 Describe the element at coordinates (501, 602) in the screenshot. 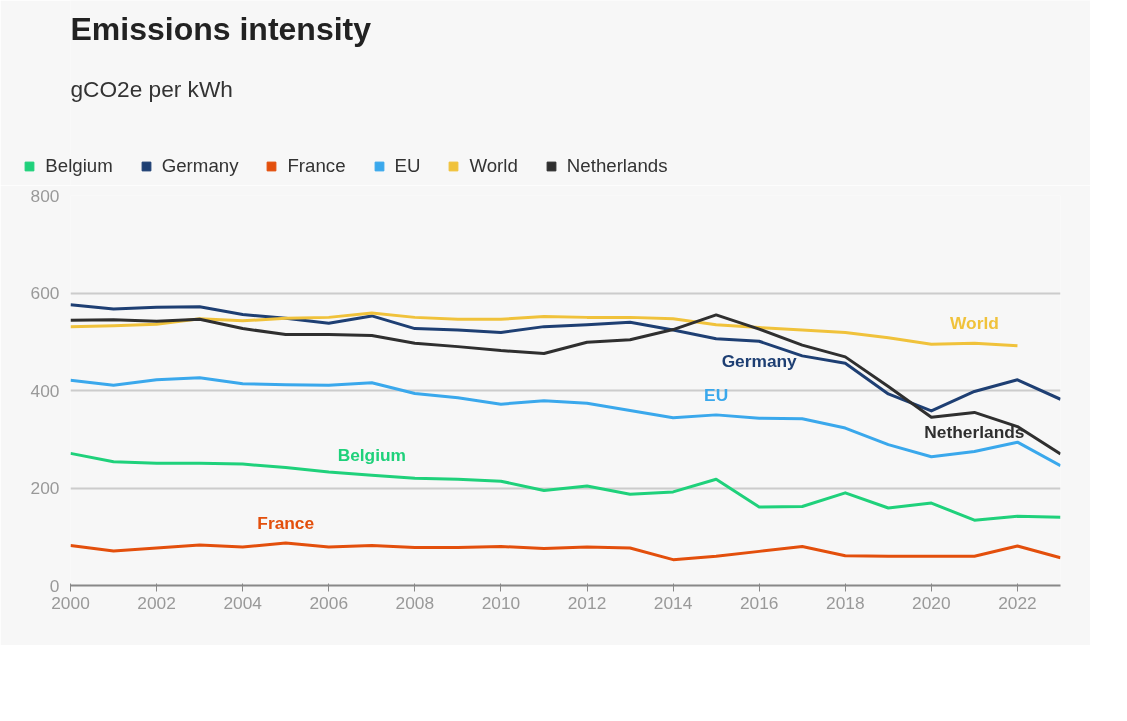

I see `x-tick-label: 2010` at that location.